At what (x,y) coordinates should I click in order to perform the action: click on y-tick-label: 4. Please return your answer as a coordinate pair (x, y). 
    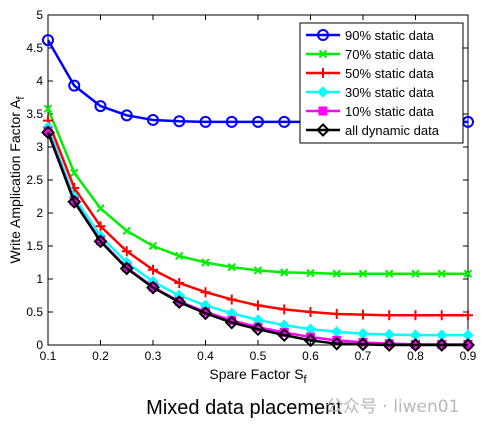
    Looking at the image, I should click on (39, 81).